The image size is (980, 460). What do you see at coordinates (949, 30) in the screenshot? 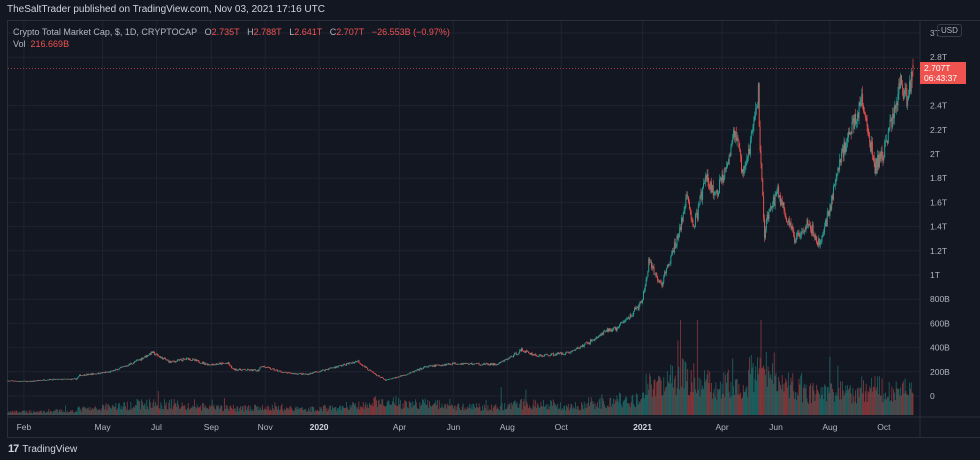
I see `currency-button: USD` at bounding box center [949, 30].